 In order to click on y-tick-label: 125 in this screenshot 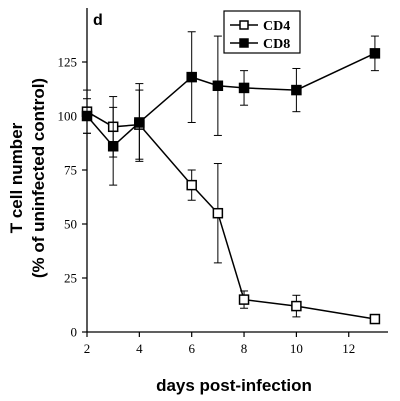, I will do `click(68, 62)`.